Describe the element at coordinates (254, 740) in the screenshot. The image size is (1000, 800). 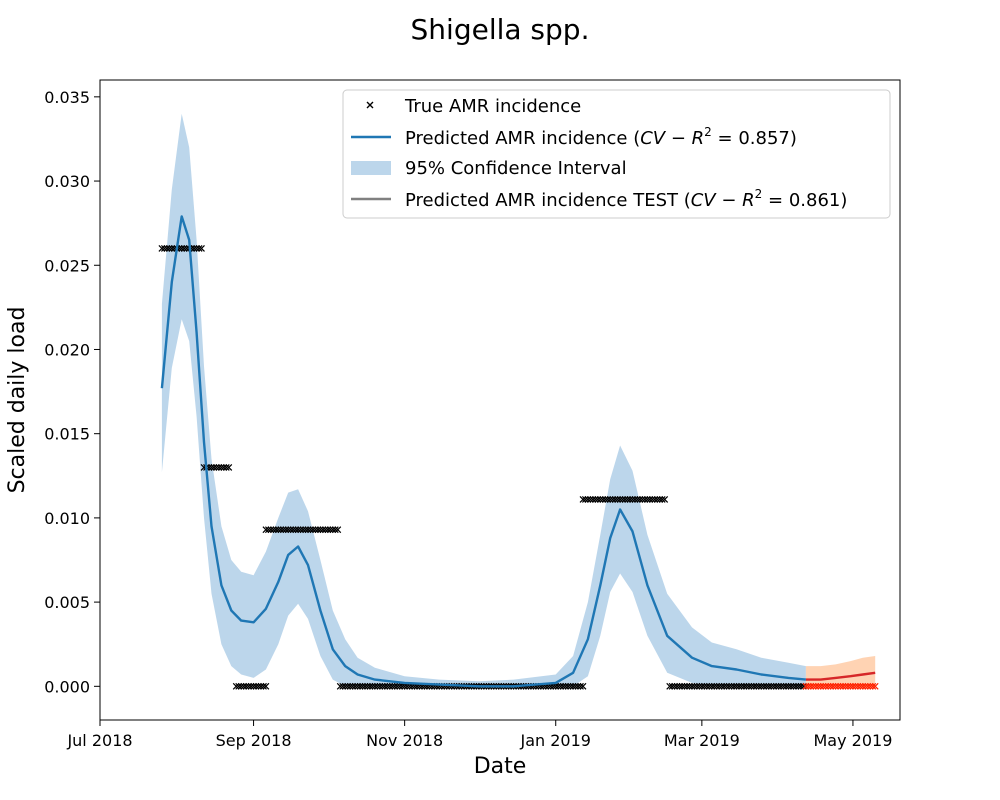
I see `x-tick-label: Sep 2018` at that location.